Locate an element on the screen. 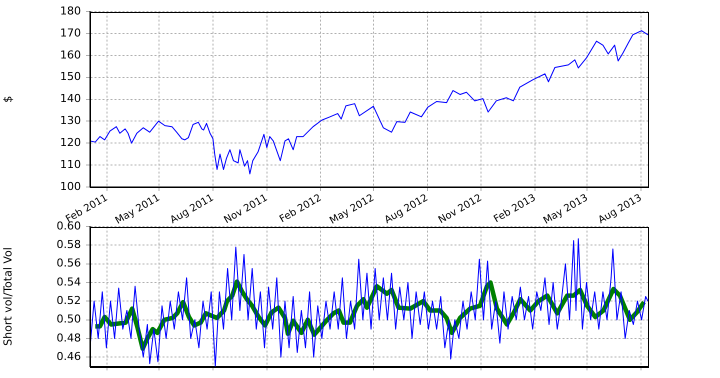 The width and height of the screenshot is (720, 378). y-tick-label: 120 is located at coordinates (70, 143).